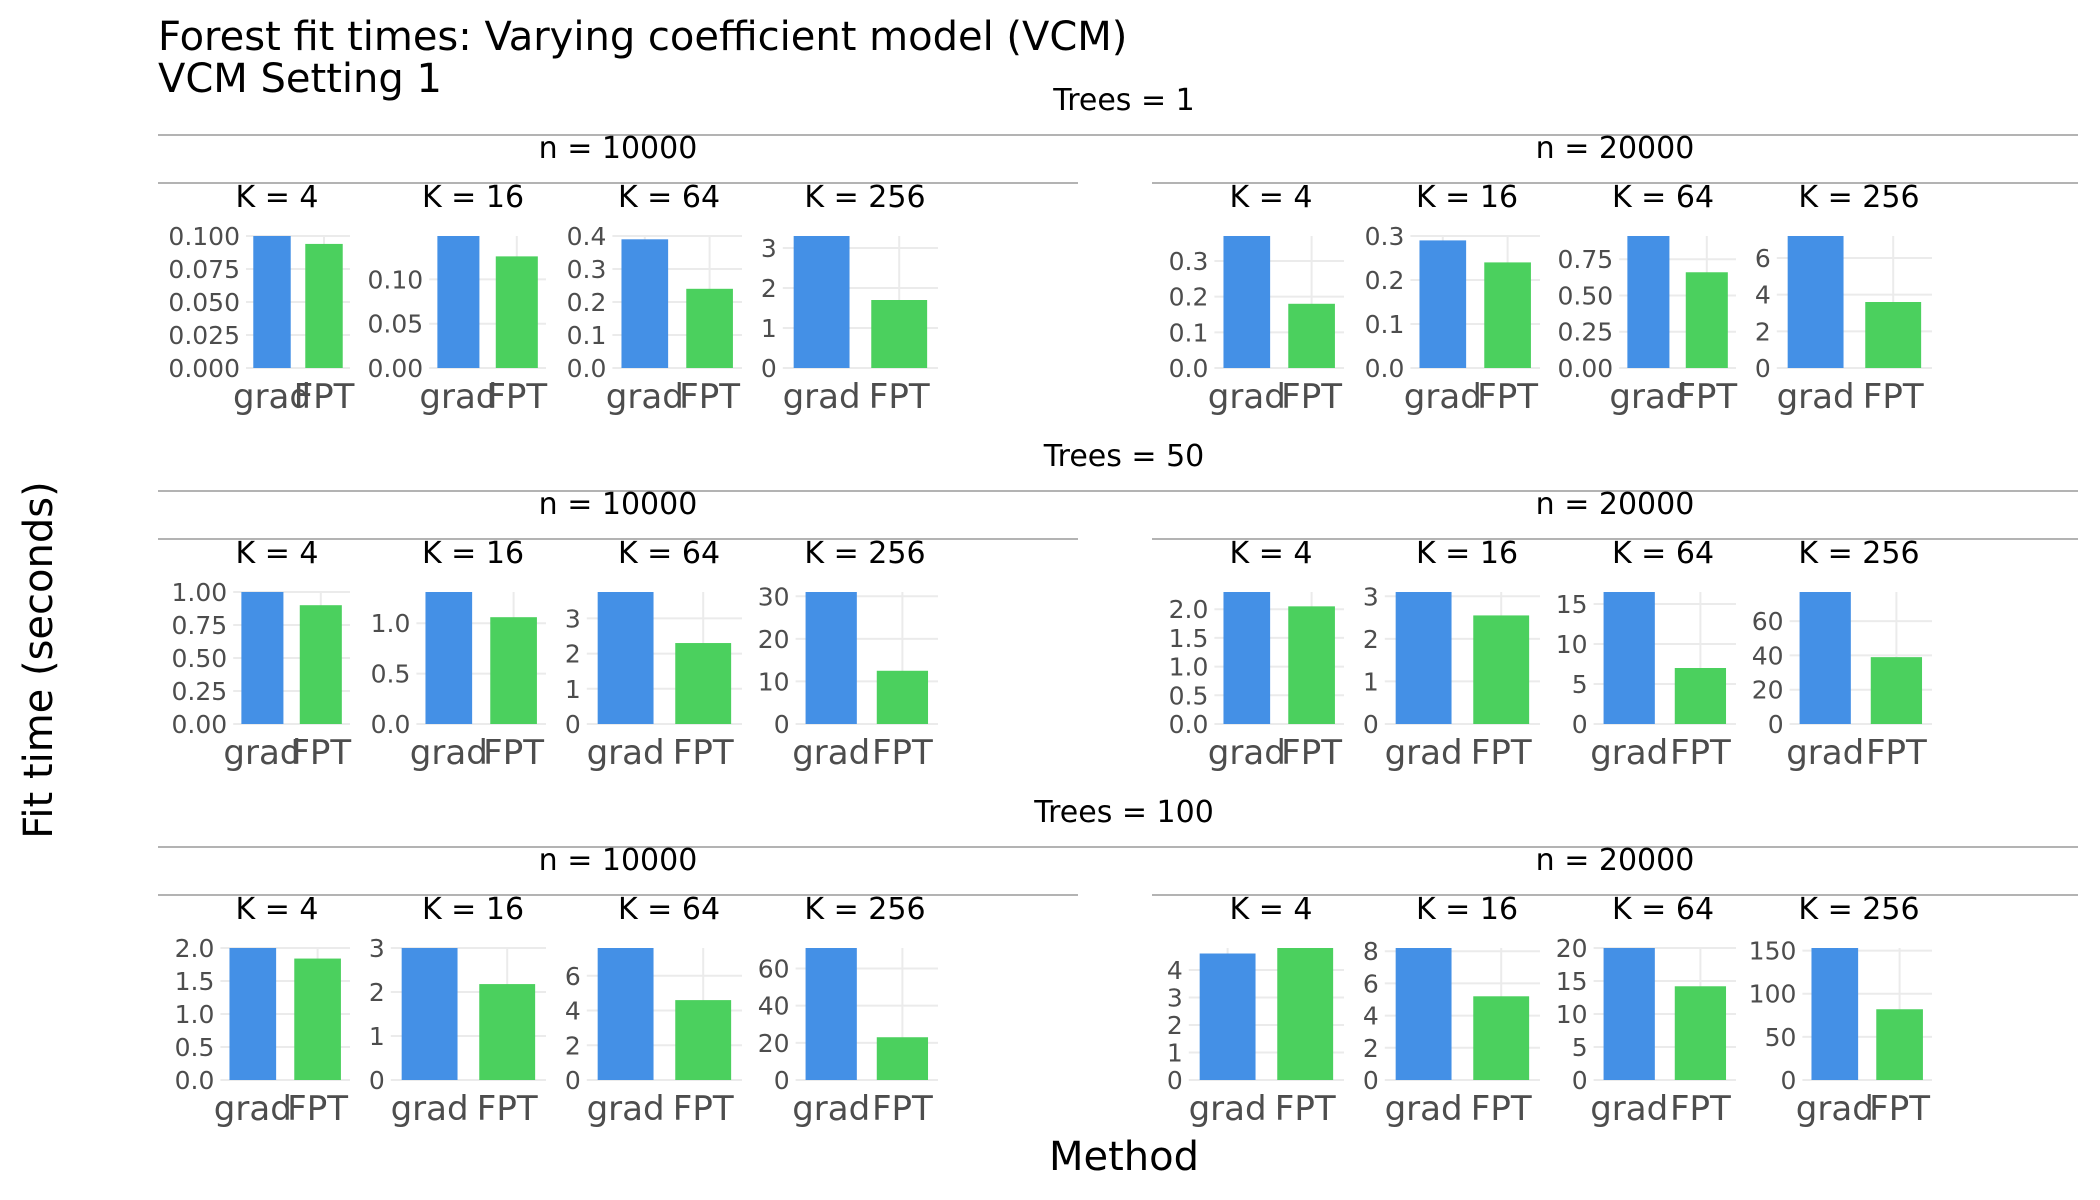 The width and height of the screenshot is (2100, 1200). What do you see at coordinates (618, 860) in the screenshot?
I see `n-strip-label: n = 10000` at bounding box center [618, 860].